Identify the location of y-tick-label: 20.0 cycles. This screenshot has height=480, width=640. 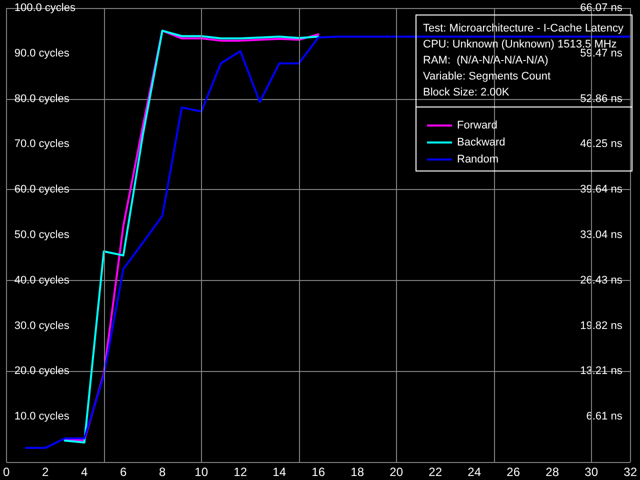
(42, 371).